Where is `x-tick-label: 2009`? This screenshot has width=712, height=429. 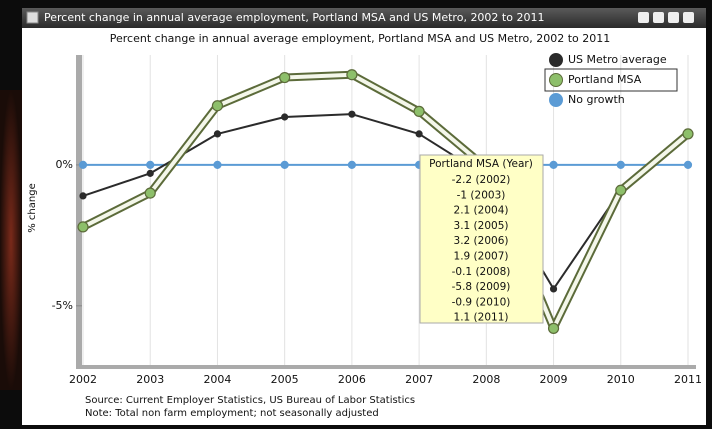 x-tick-label: 2009 is located at coordinates (554, 379).